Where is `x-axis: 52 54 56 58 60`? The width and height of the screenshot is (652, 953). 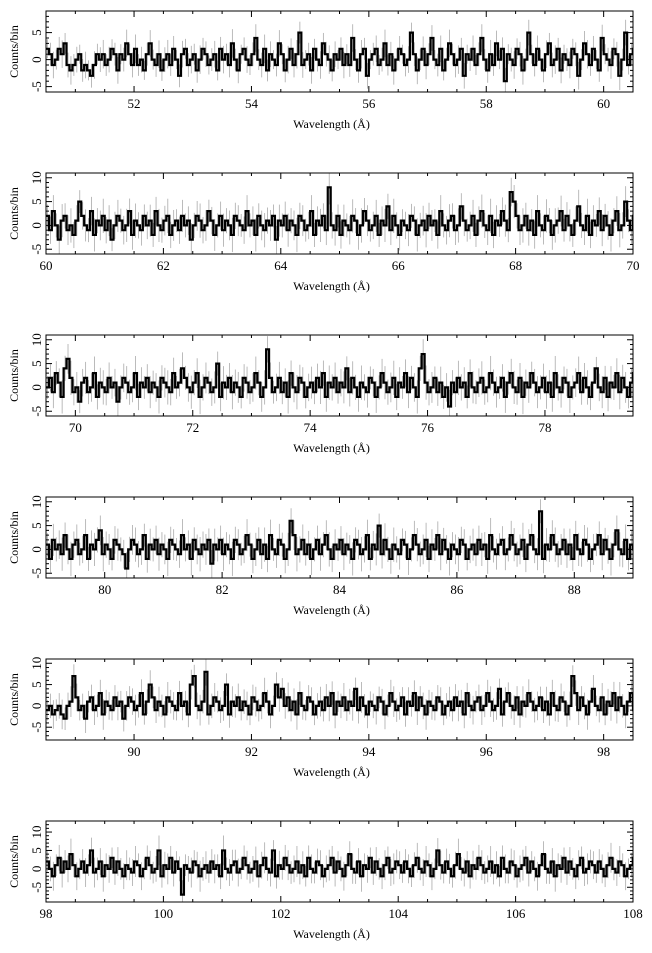 x-axis: 52 54 56 58 60 is located at coordinates (339, 61).